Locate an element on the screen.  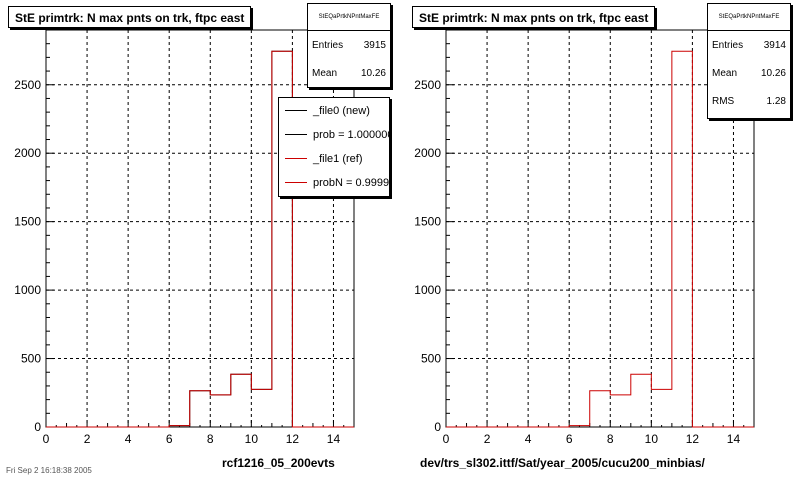
left-footer-label: rcf1216_05_200evts is located at coordinates (278, 463).